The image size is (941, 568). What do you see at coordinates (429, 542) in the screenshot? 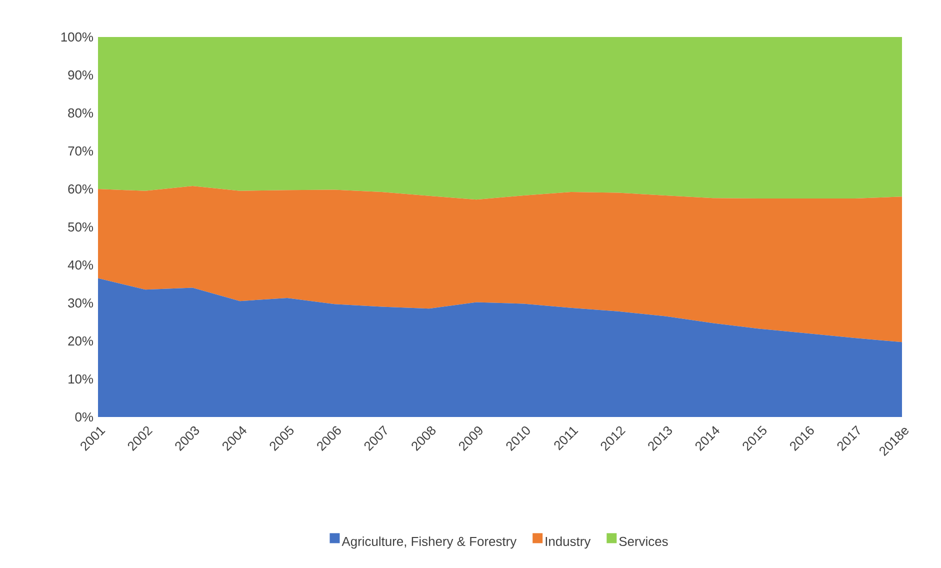
I see `legend-label: Agriculture, Fishery & Forestry` at bounding box center [429, 542].